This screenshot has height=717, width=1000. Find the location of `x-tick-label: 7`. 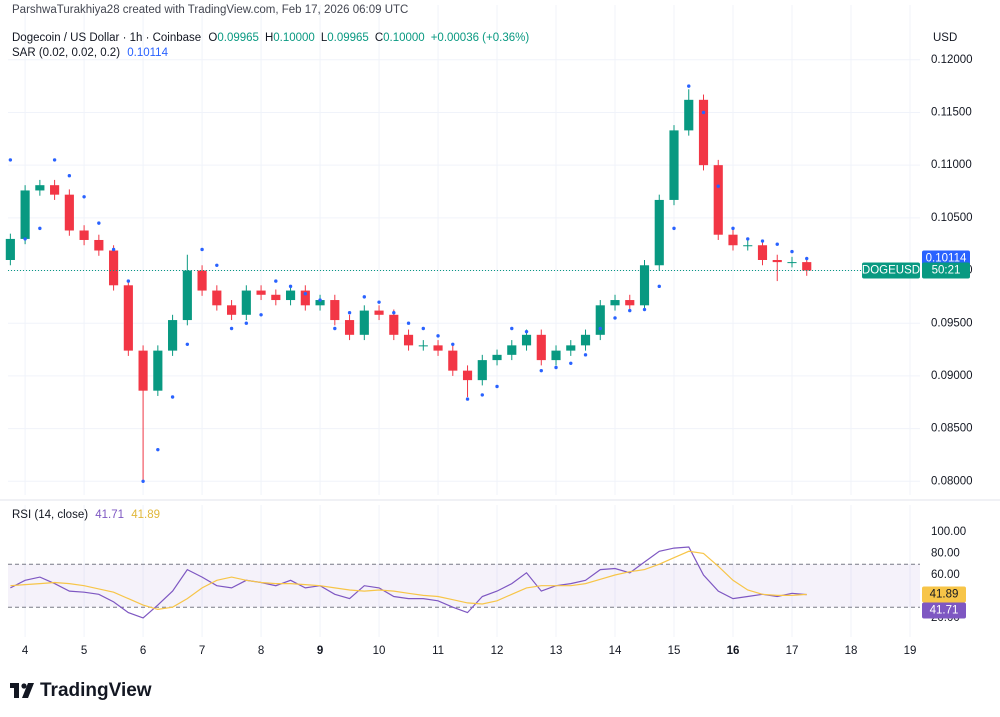

x-tick-label: 7 is located at coordinates (202, 651).